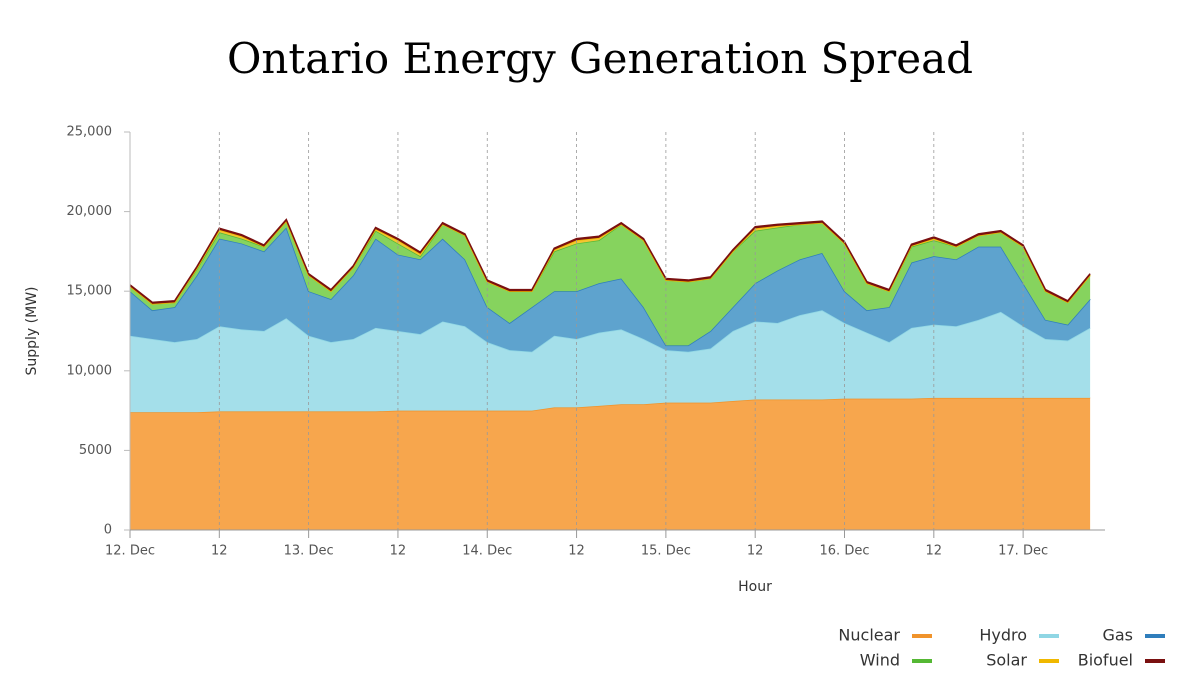 This screenshot has height=700, width=1200. I want to click on y-tick-label: 5000, so click(95, 450).